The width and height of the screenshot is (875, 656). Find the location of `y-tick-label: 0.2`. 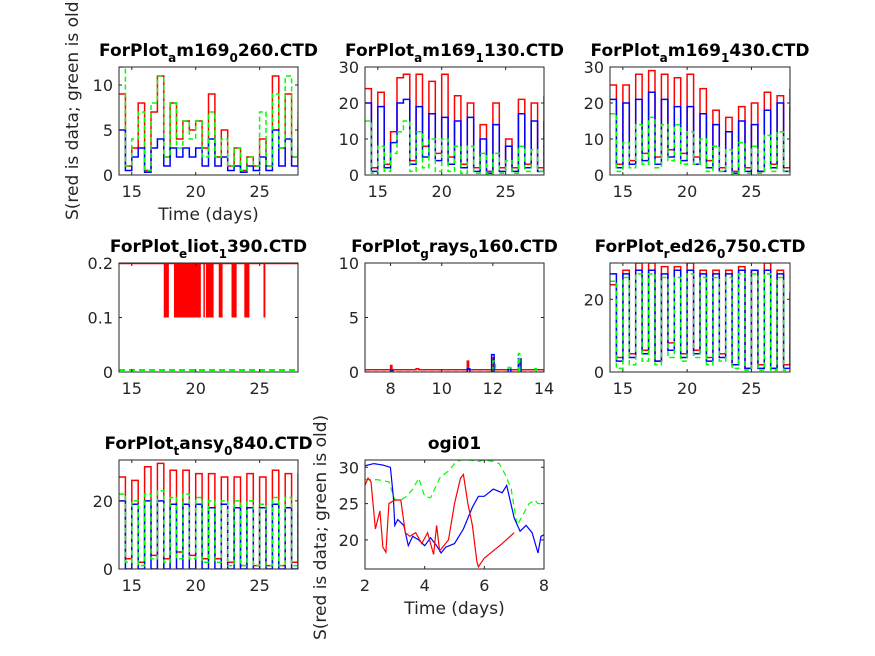

y-tick-label: 0.2 is located at coordinates (100, 263).